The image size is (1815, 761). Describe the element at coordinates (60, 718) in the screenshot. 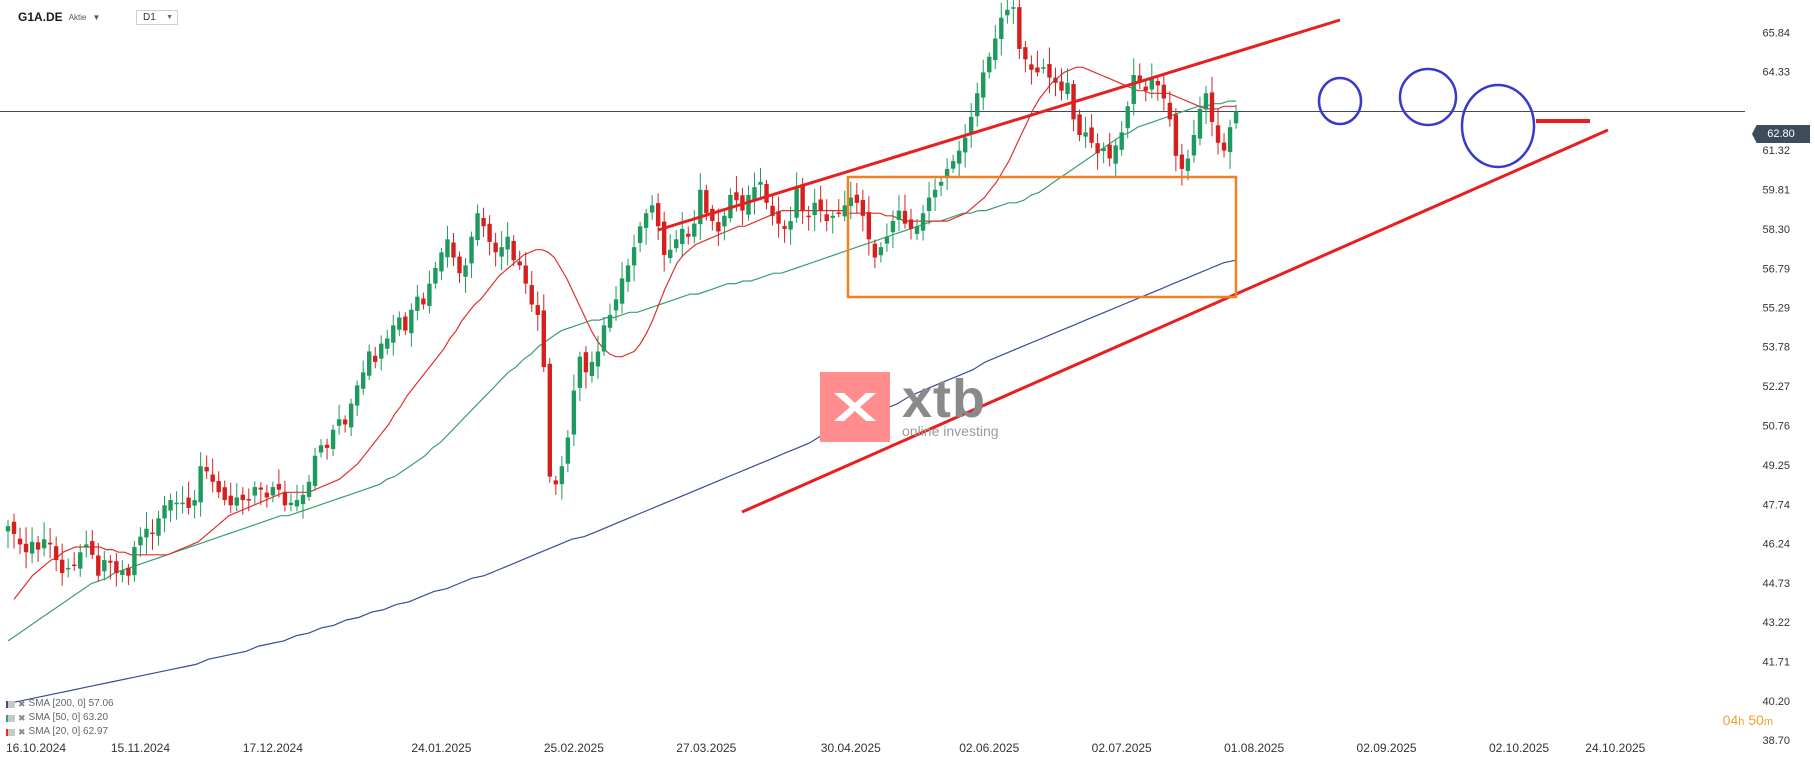

I see `legend-row-sma50: ✖ SMA [50, 0] 63.20` at that location.